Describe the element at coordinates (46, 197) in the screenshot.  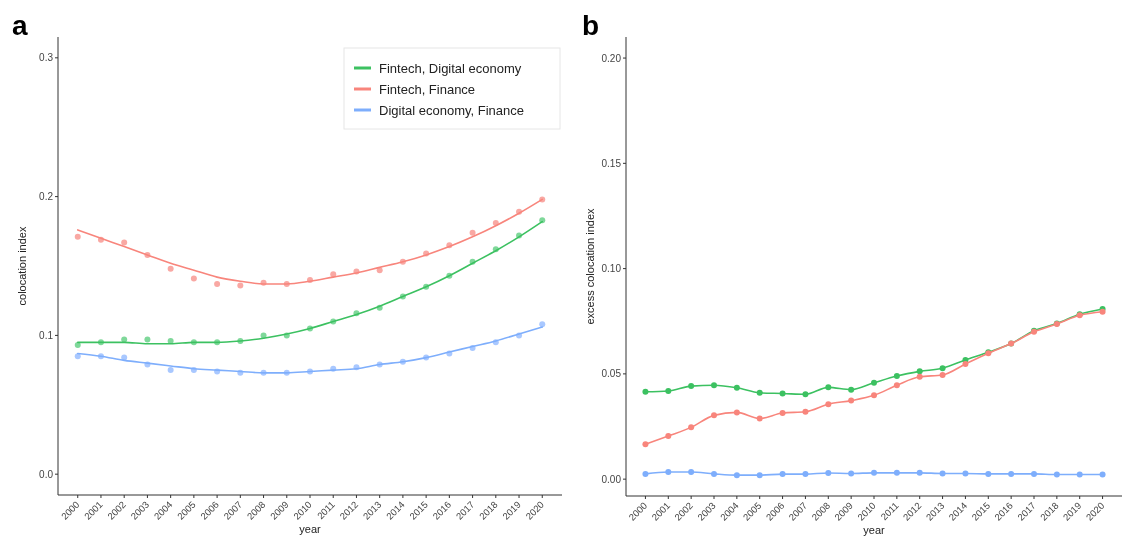
I see `y-tick-label: 0.2` at that location.